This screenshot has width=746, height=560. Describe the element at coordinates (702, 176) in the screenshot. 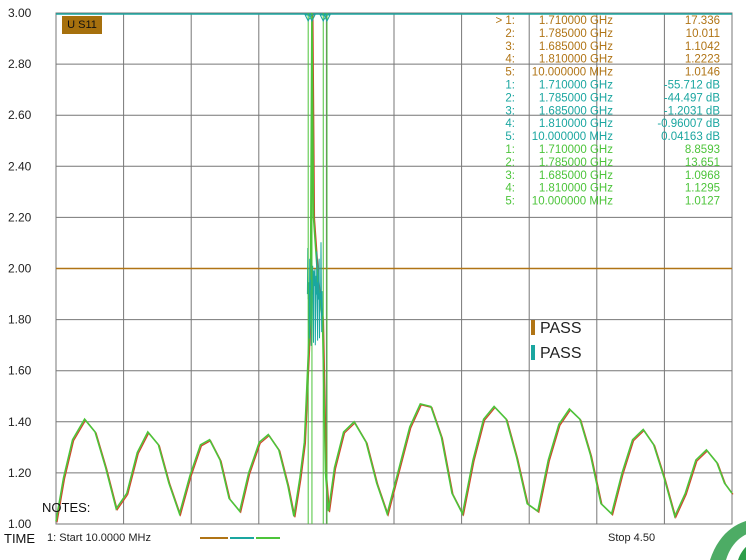

I see `marker-value: 1.0968` at that location.